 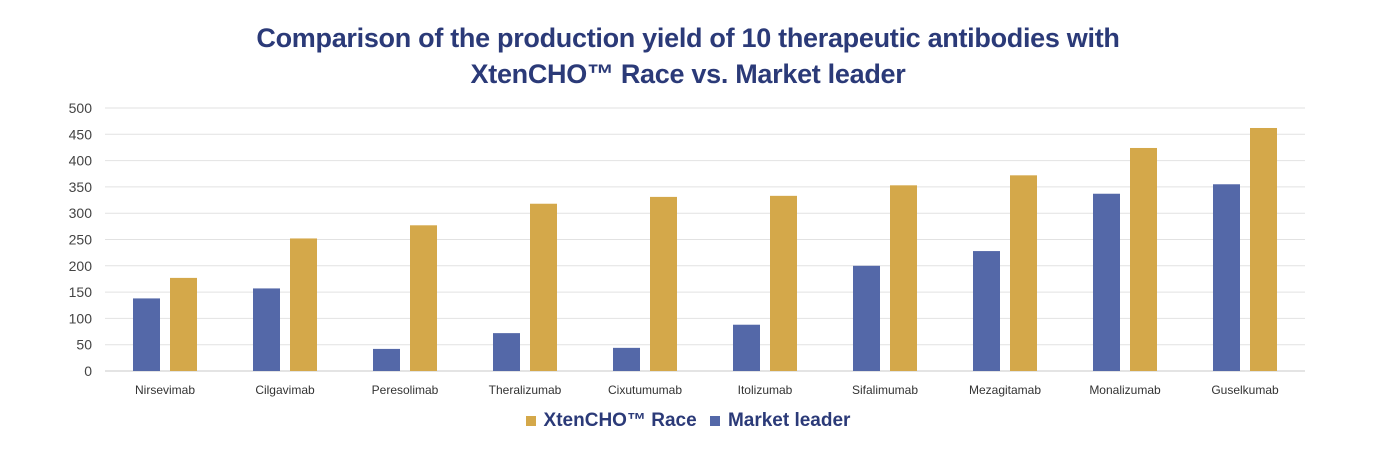 I want to click on legend-item-xtencho: XtenCHO™ Race, so click(x=611, y=421).